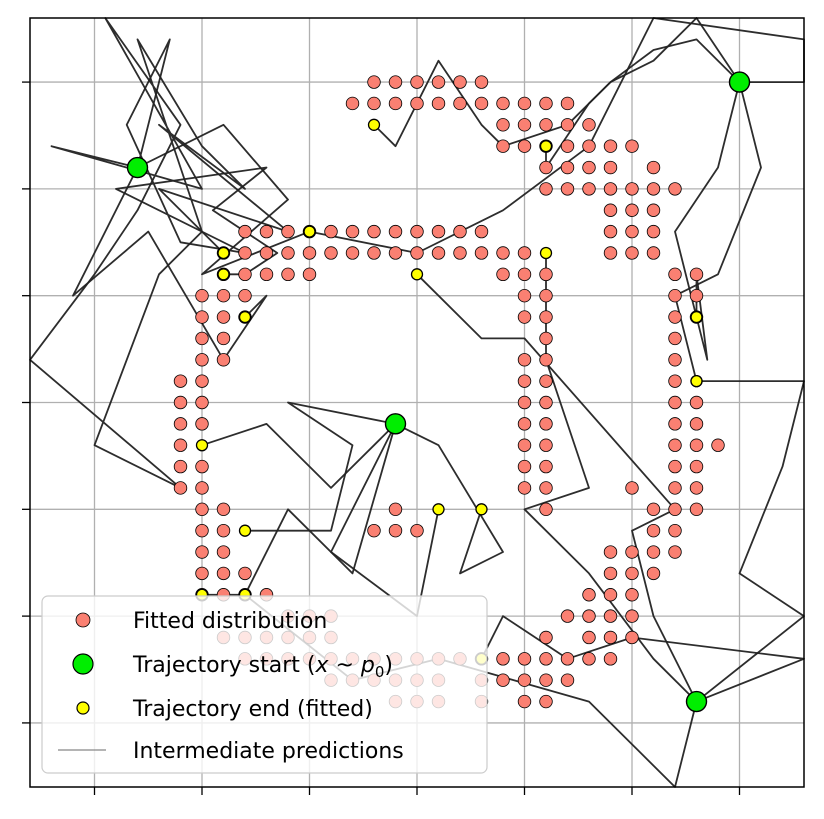  I want to click on legend-fitted-marker, so click(83, 620).